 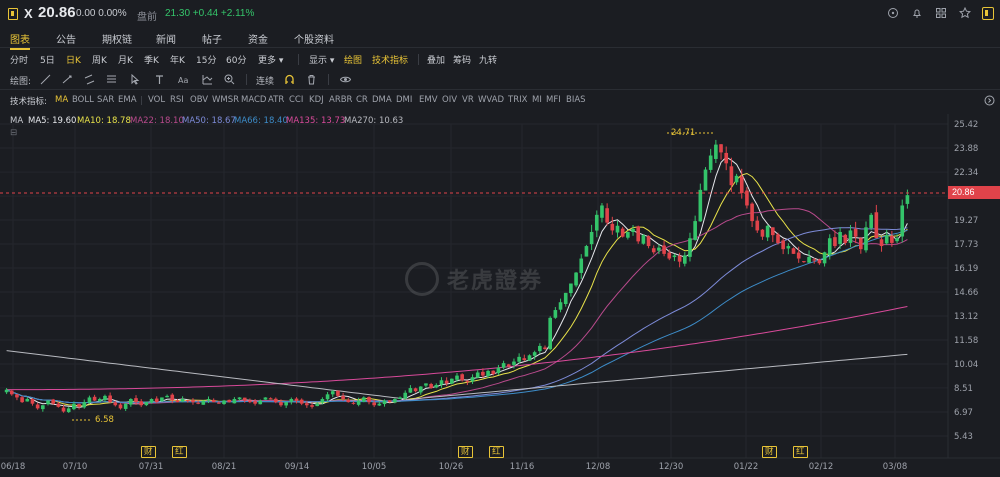 I want to click on indicator-kdj: KDJ, so click(x=316, y=100).